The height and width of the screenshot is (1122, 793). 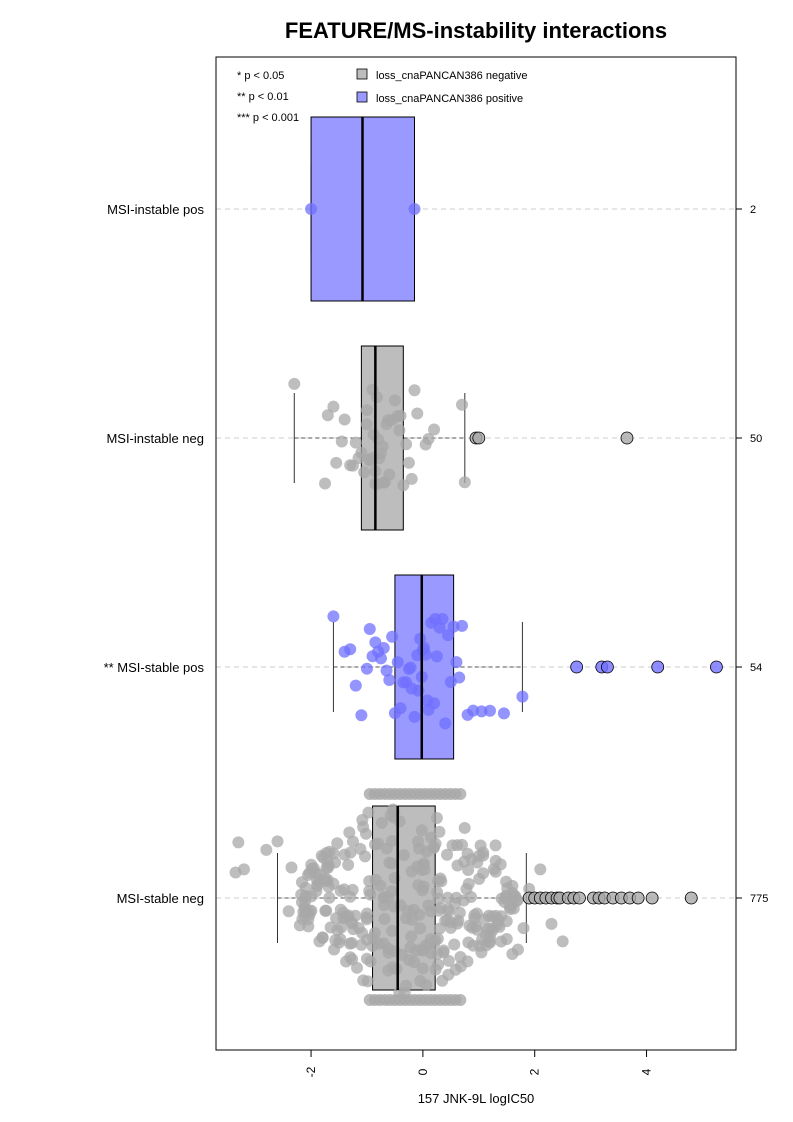 I want to click on significance-item: *** p < 0.001, so click(x=268, y=118).